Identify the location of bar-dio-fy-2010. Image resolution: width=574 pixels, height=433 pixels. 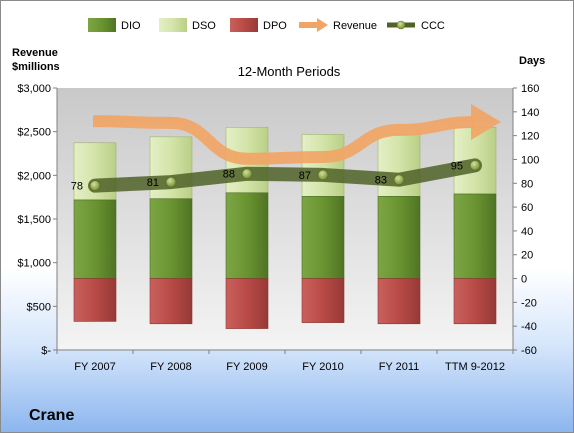
(323, 237).